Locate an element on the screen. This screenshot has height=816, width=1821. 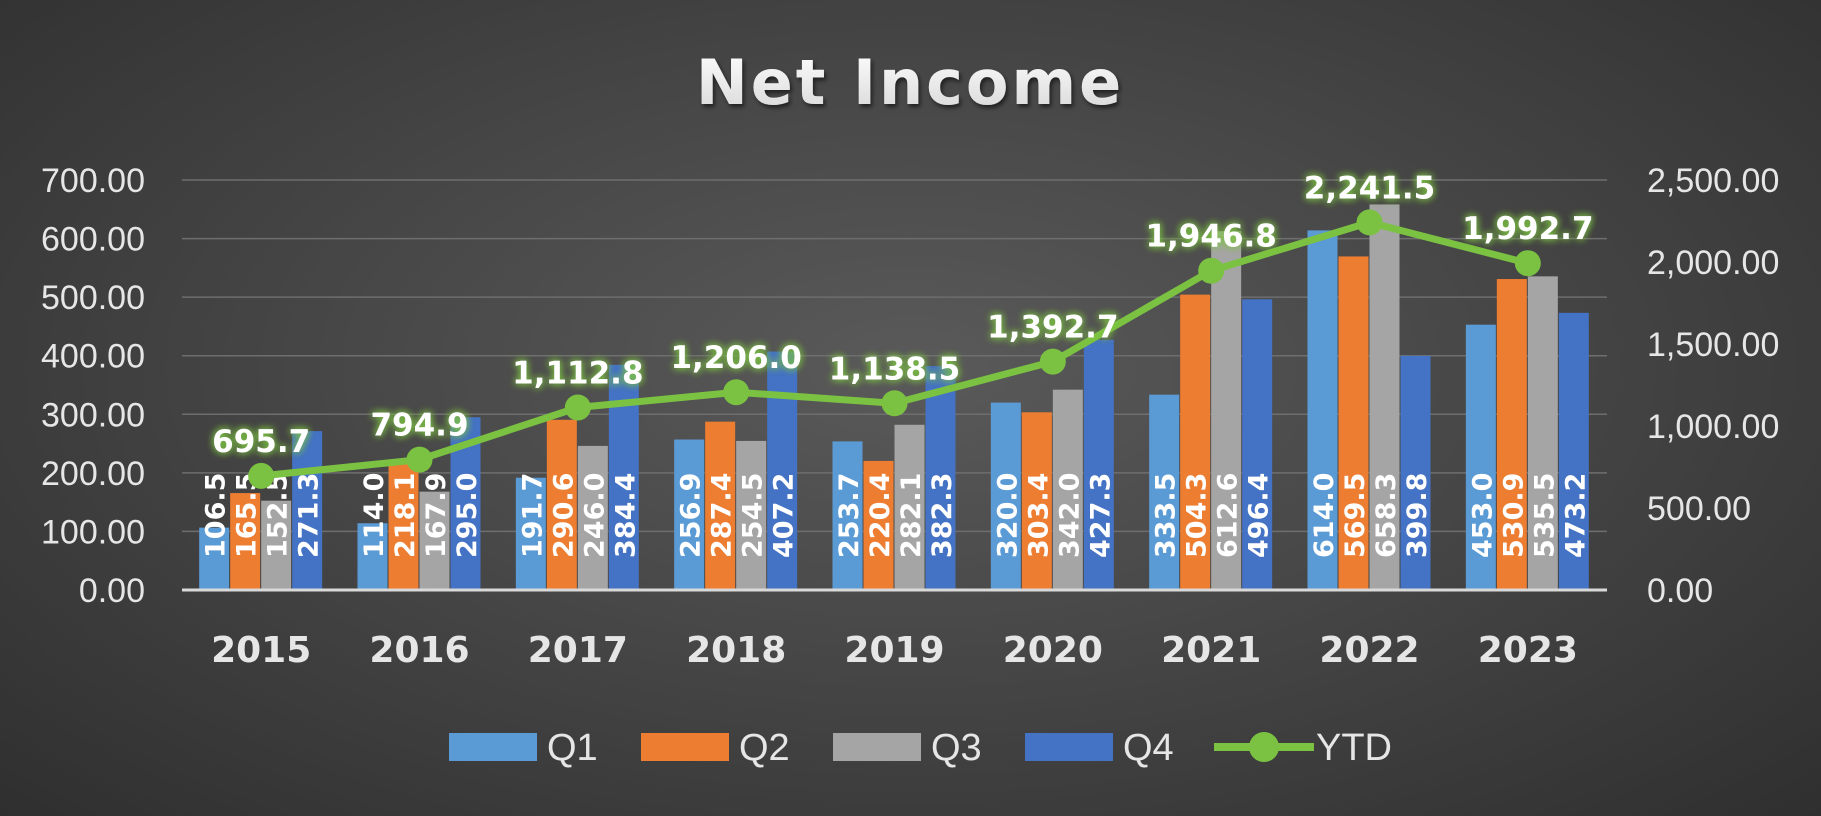
ytd-marker-2017 is located at coordinates (577, 407).